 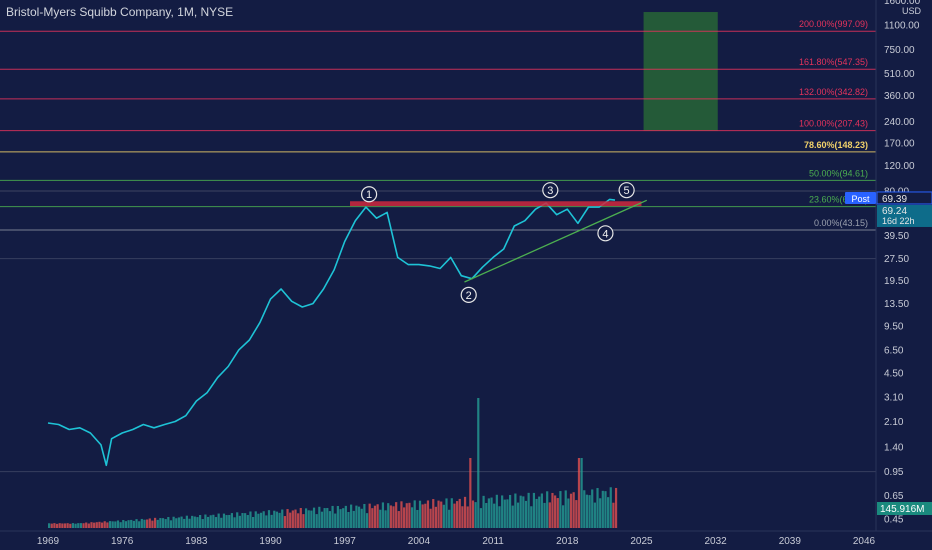 What do you see at coordinates (902, 26) in the screenshot?
I see `y-tick-label: 1100.00` at bounding box center [902, 26].